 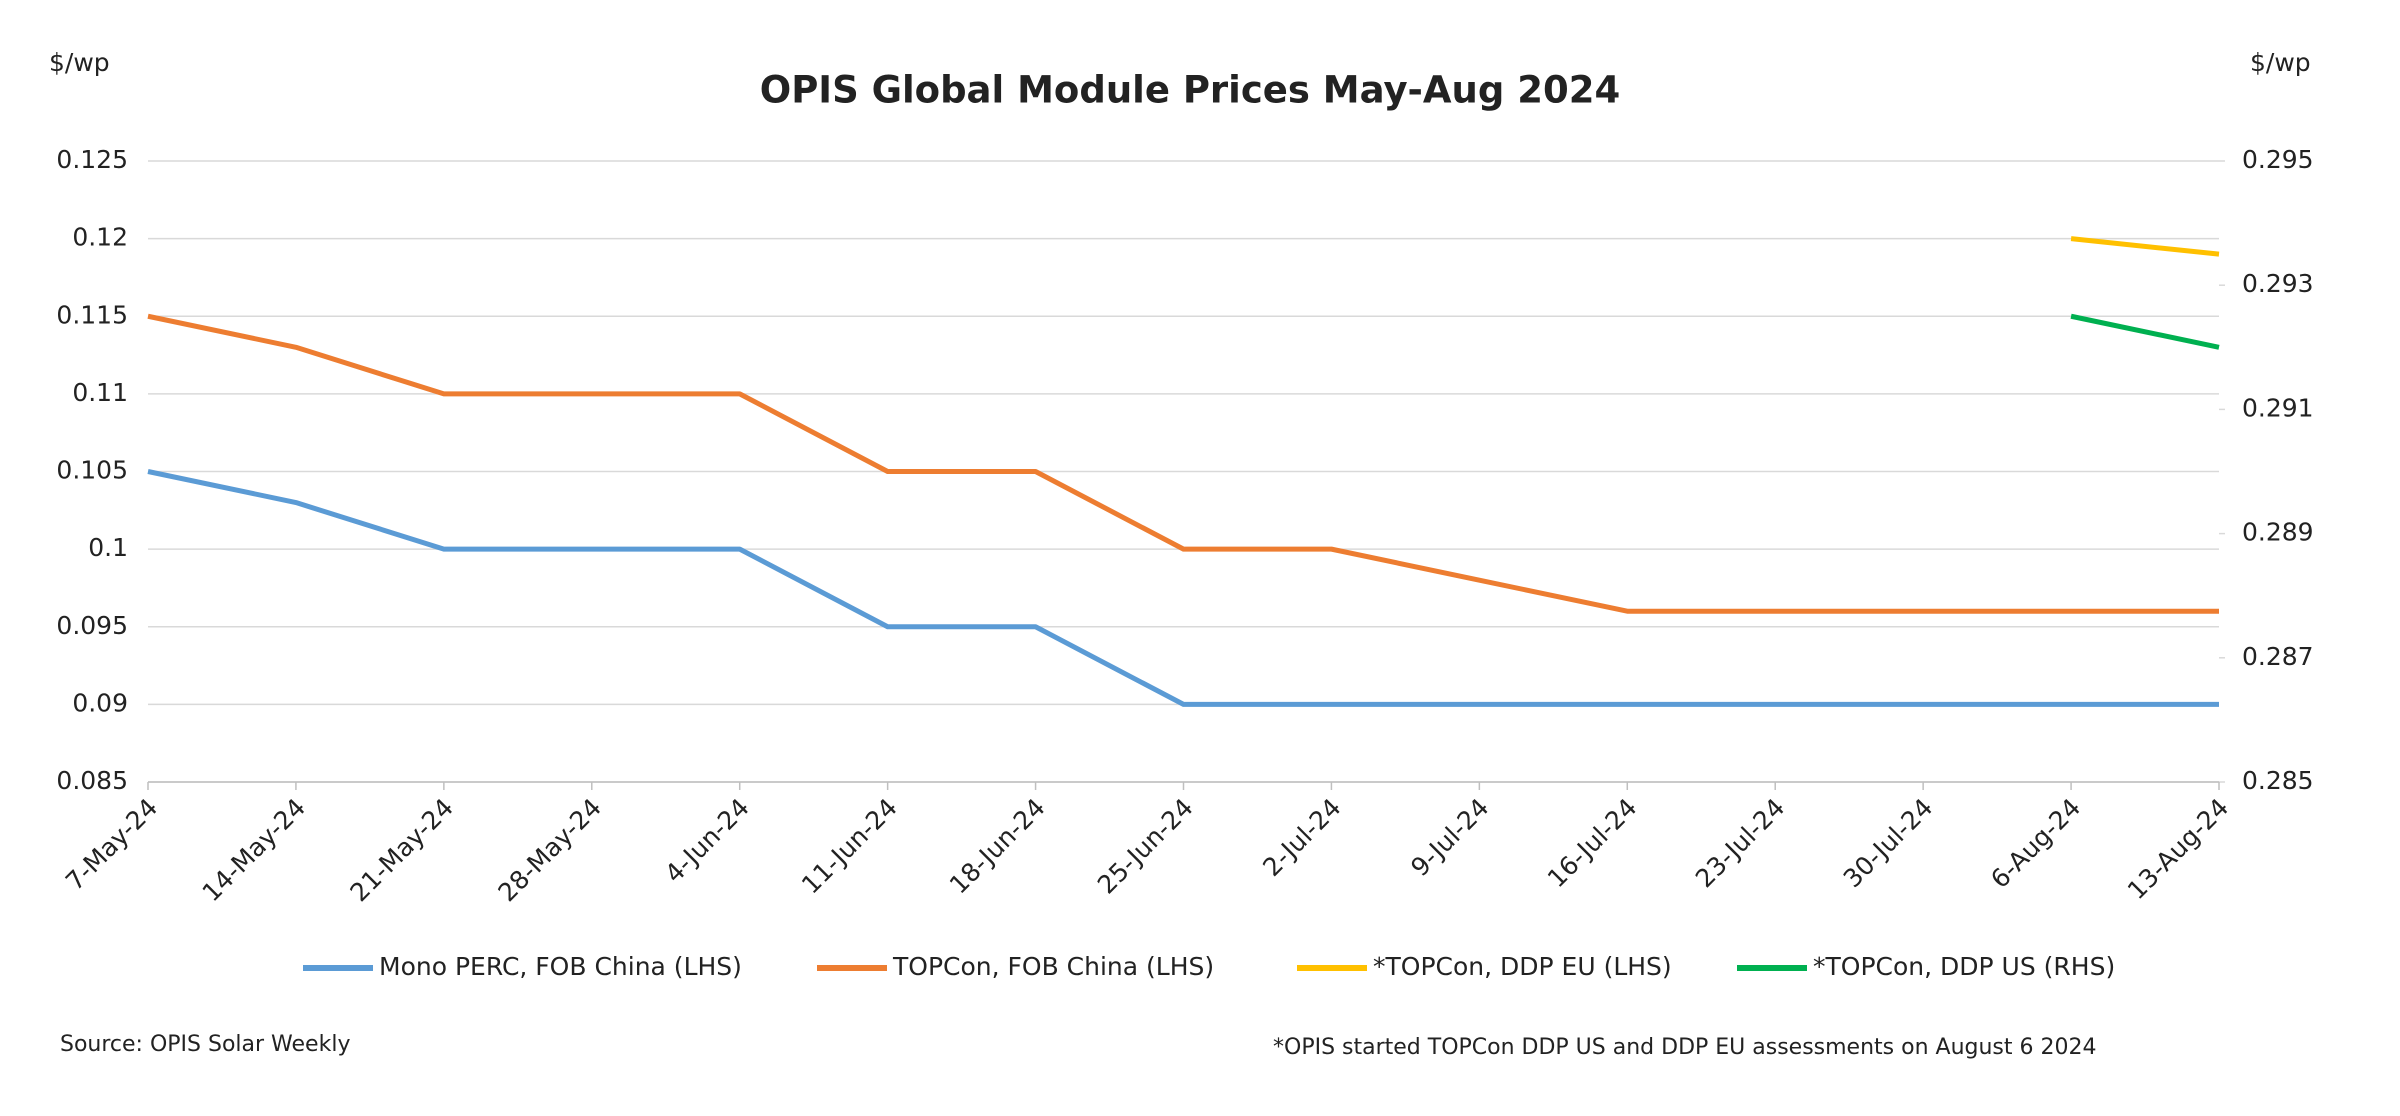 What do you see at coordinates (1592, 843) in the screenshot?
I see `x-tick-label: 16-Jul-24` at bounding box center [1592, 843].